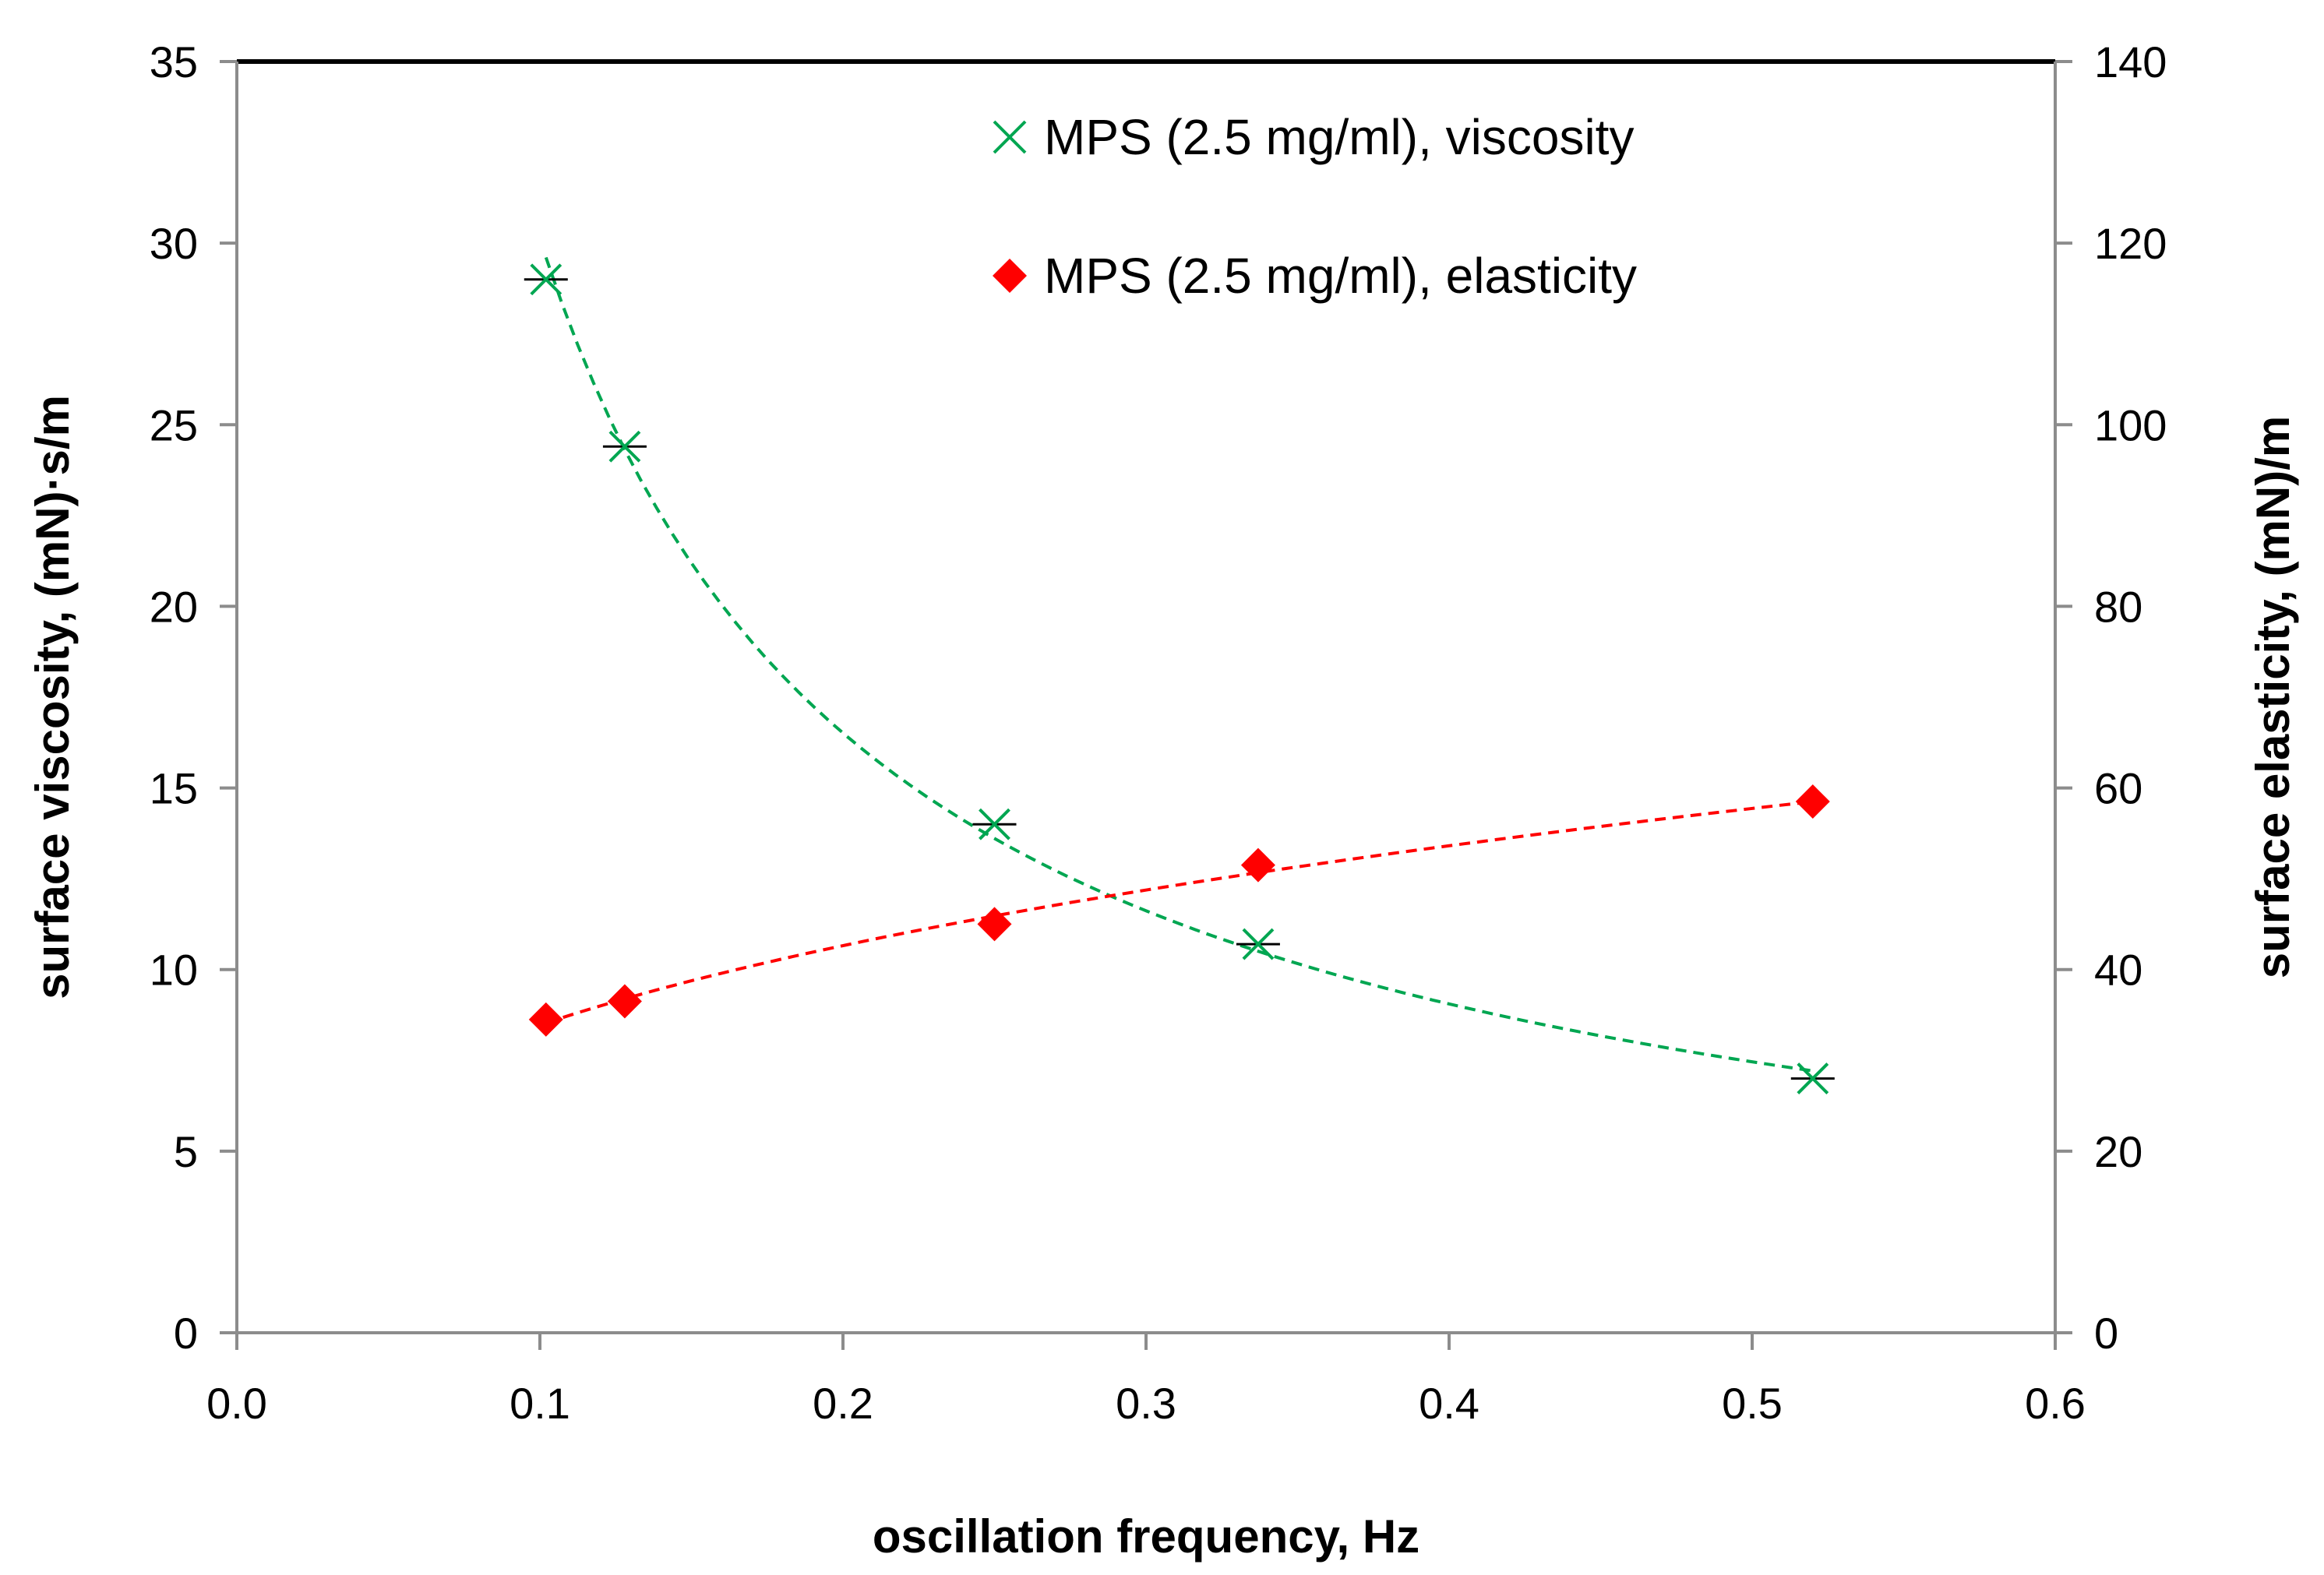 This screenshot has height=1575, width=2324. Describe the element at coordinates (1010, 137) in the screenshot. I see `legend-marker-viscosity` at that location.